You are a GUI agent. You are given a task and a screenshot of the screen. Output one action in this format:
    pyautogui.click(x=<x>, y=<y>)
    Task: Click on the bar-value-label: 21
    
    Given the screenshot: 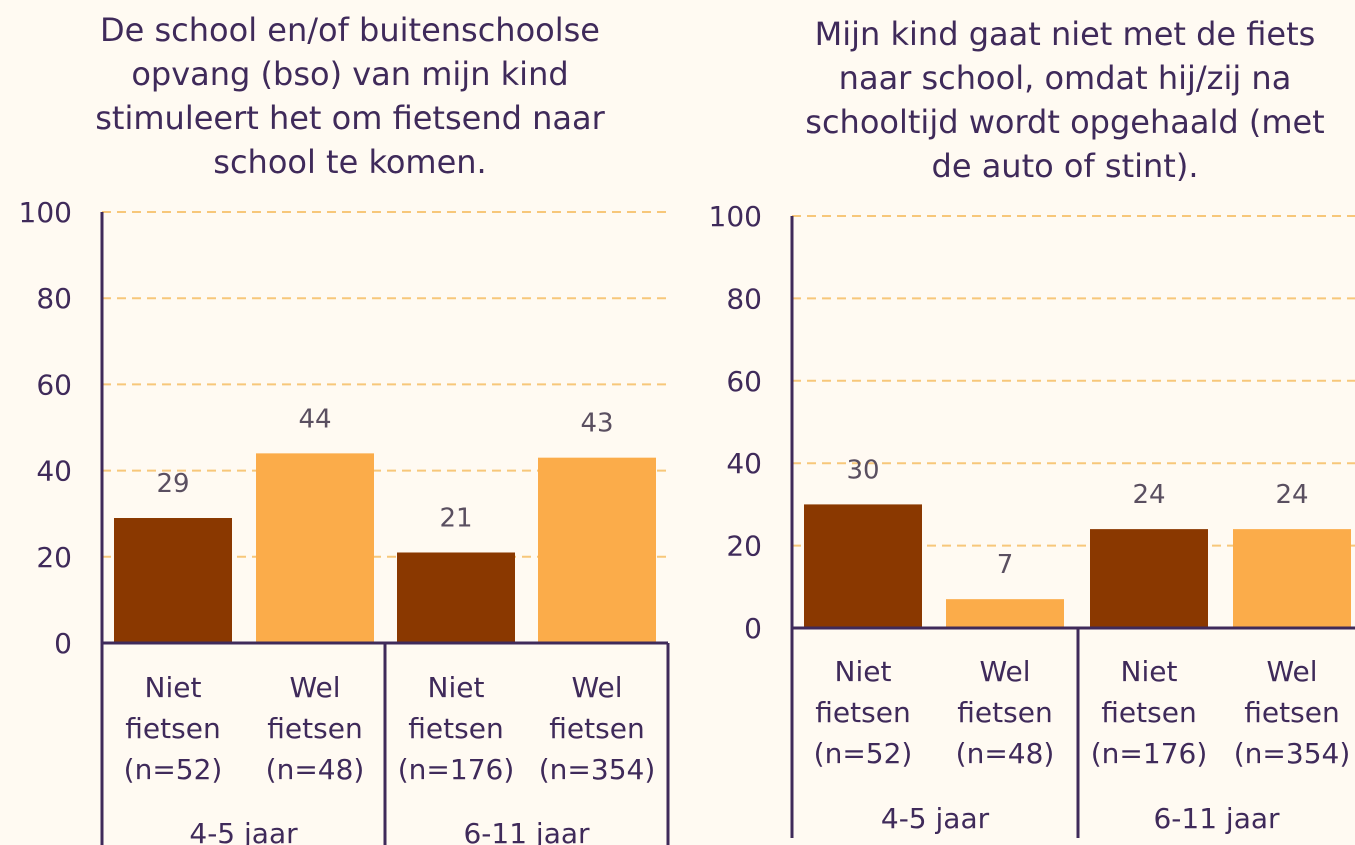 What is the action you would take?
    pyautogui.click(x=455, y=518)
    